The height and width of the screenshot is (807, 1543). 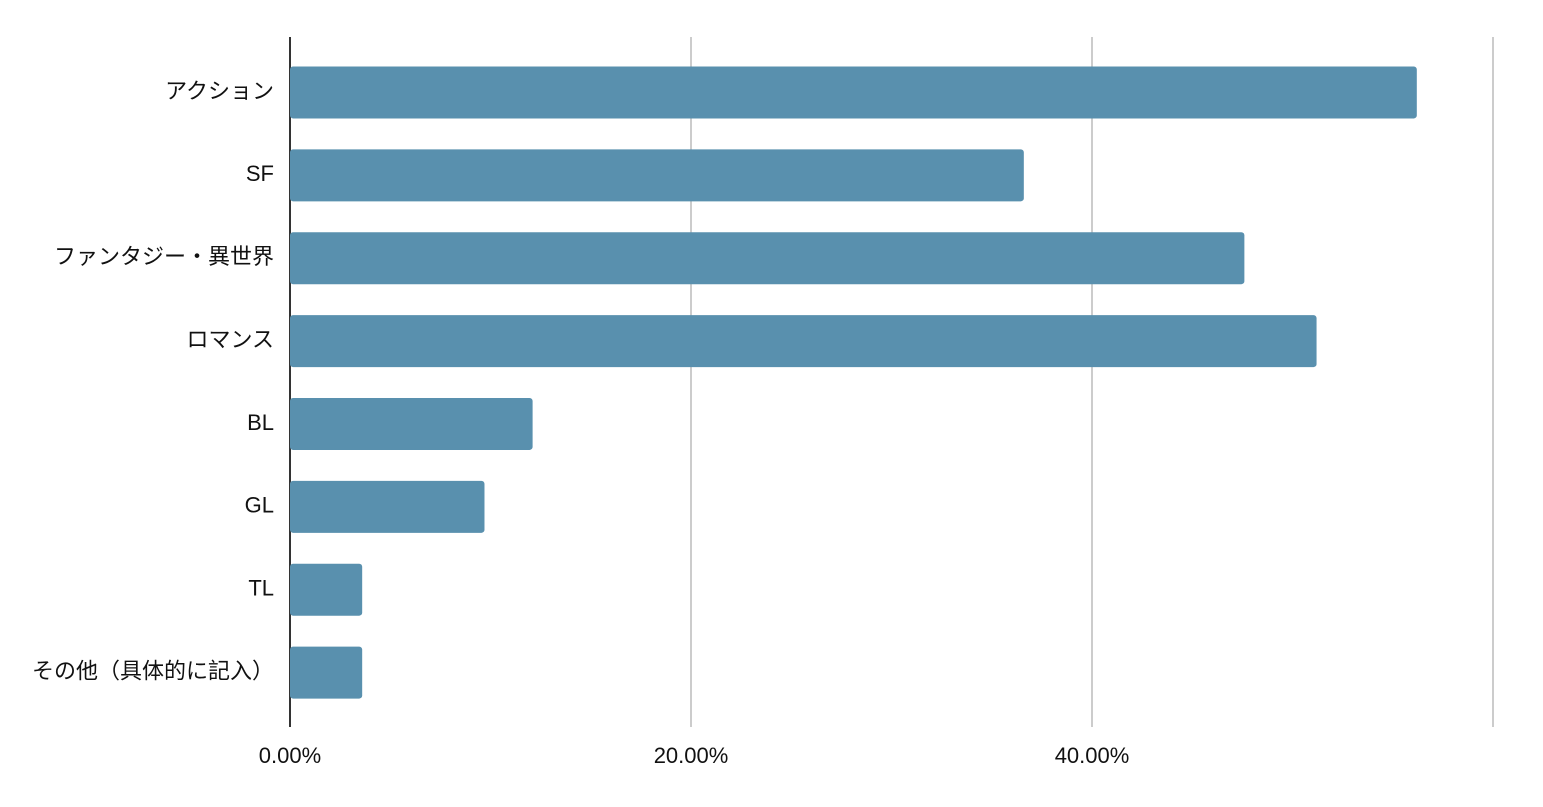 I want to click on y-tick-label: SF, so click(x=260, y=173).